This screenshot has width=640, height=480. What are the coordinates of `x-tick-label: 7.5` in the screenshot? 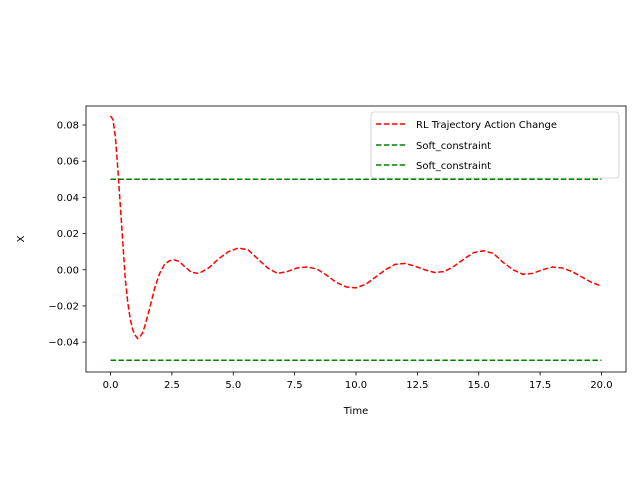 It's located at (295, 385).